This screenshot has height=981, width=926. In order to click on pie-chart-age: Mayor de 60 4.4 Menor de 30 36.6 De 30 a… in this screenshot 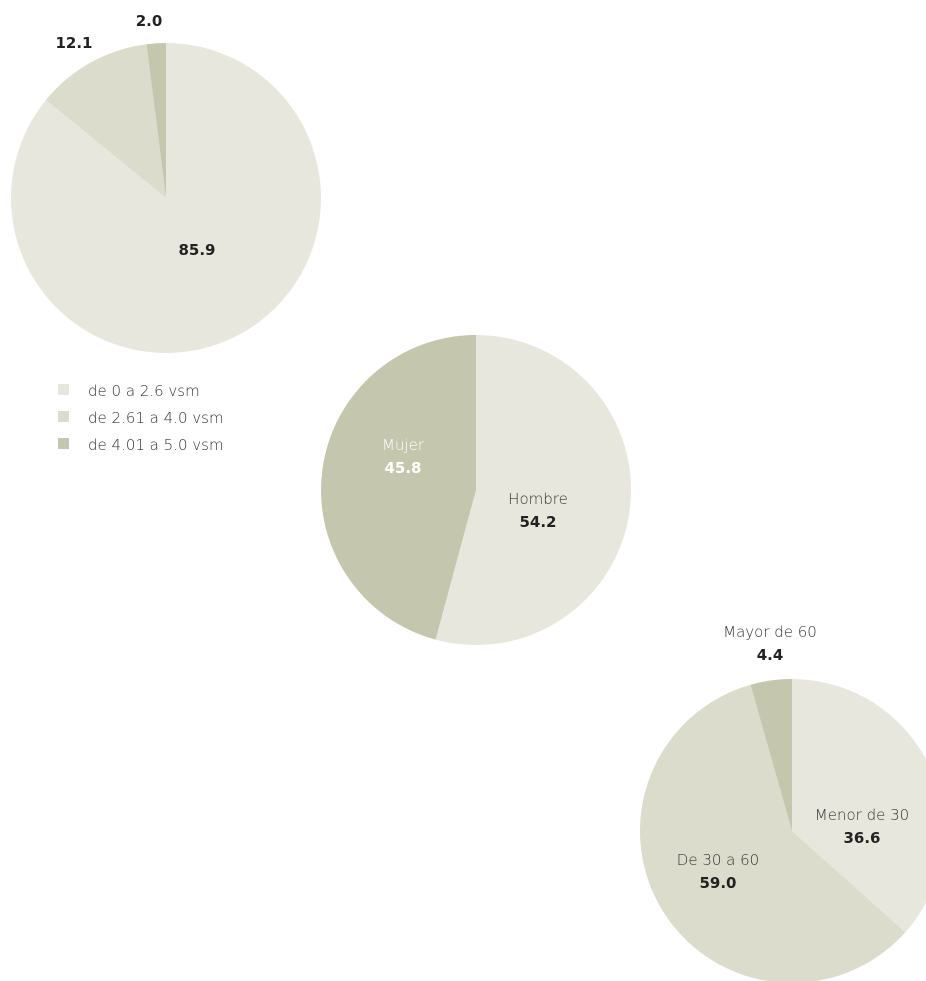, I will do `click(783, 802)`.